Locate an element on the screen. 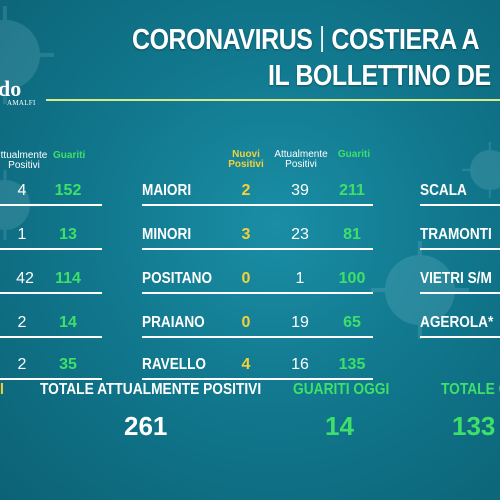 The image size is (500, 500). header-guariti: Guariti is located at coordinates (354, 154).